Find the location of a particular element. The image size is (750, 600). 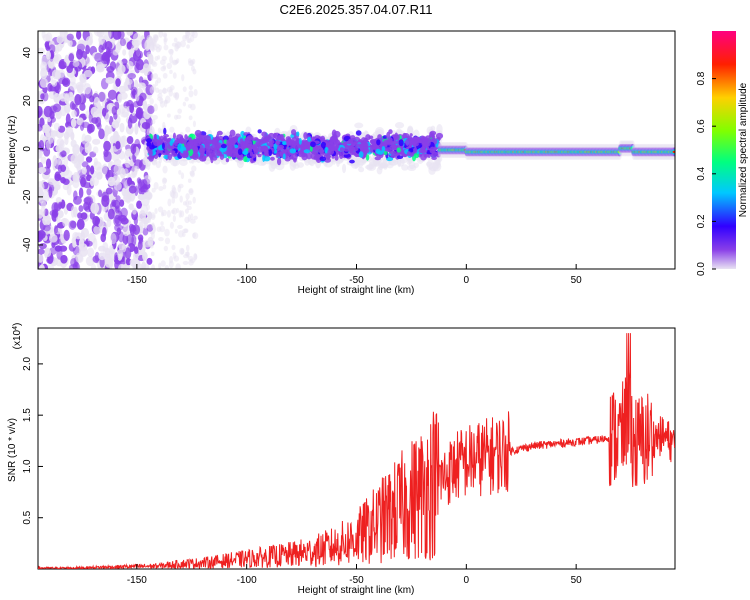

spectrogram-y-tick-label: -40 is located at coordinates (27, 244).